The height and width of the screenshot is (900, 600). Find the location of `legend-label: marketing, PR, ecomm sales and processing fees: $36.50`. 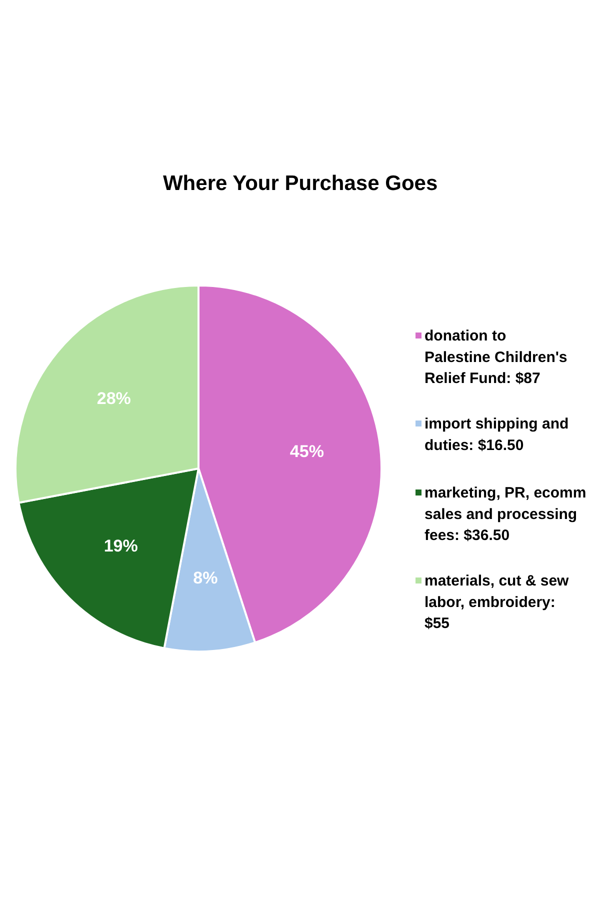

legend-label: marketing, PR, ecomm sales and processing fees: $36.50 is located at coordinates (505, 514).